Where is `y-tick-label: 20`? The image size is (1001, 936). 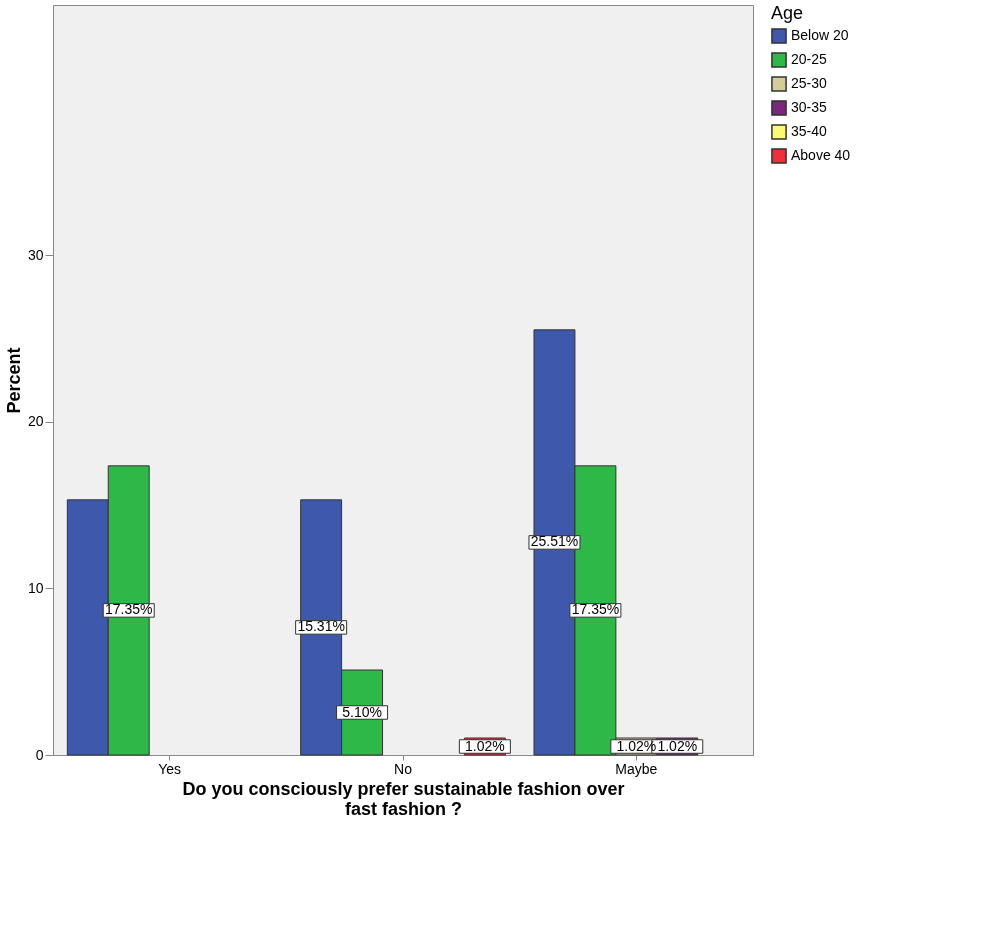 y-tick-label: 20 is located at coordinates (35, 421).